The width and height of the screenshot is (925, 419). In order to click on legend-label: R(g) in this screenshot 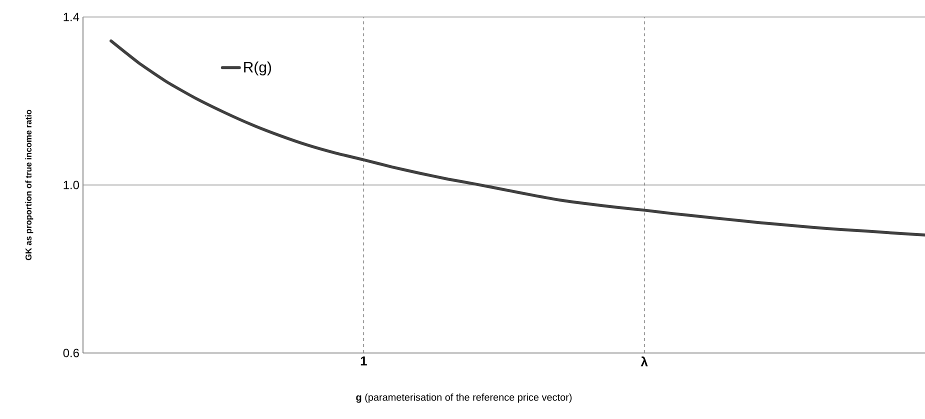, I will do `click(258, 69)`.